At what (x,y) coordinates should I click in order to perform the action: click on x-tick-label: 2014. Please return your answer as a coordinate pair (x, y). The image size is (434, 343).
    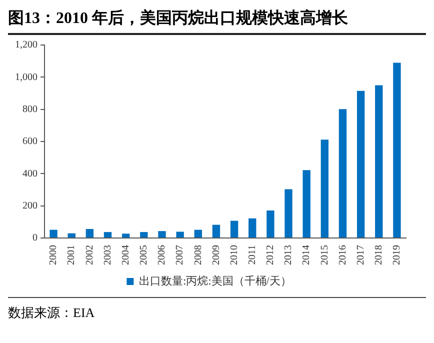
    Looking at the image, I should click on (306, 255).